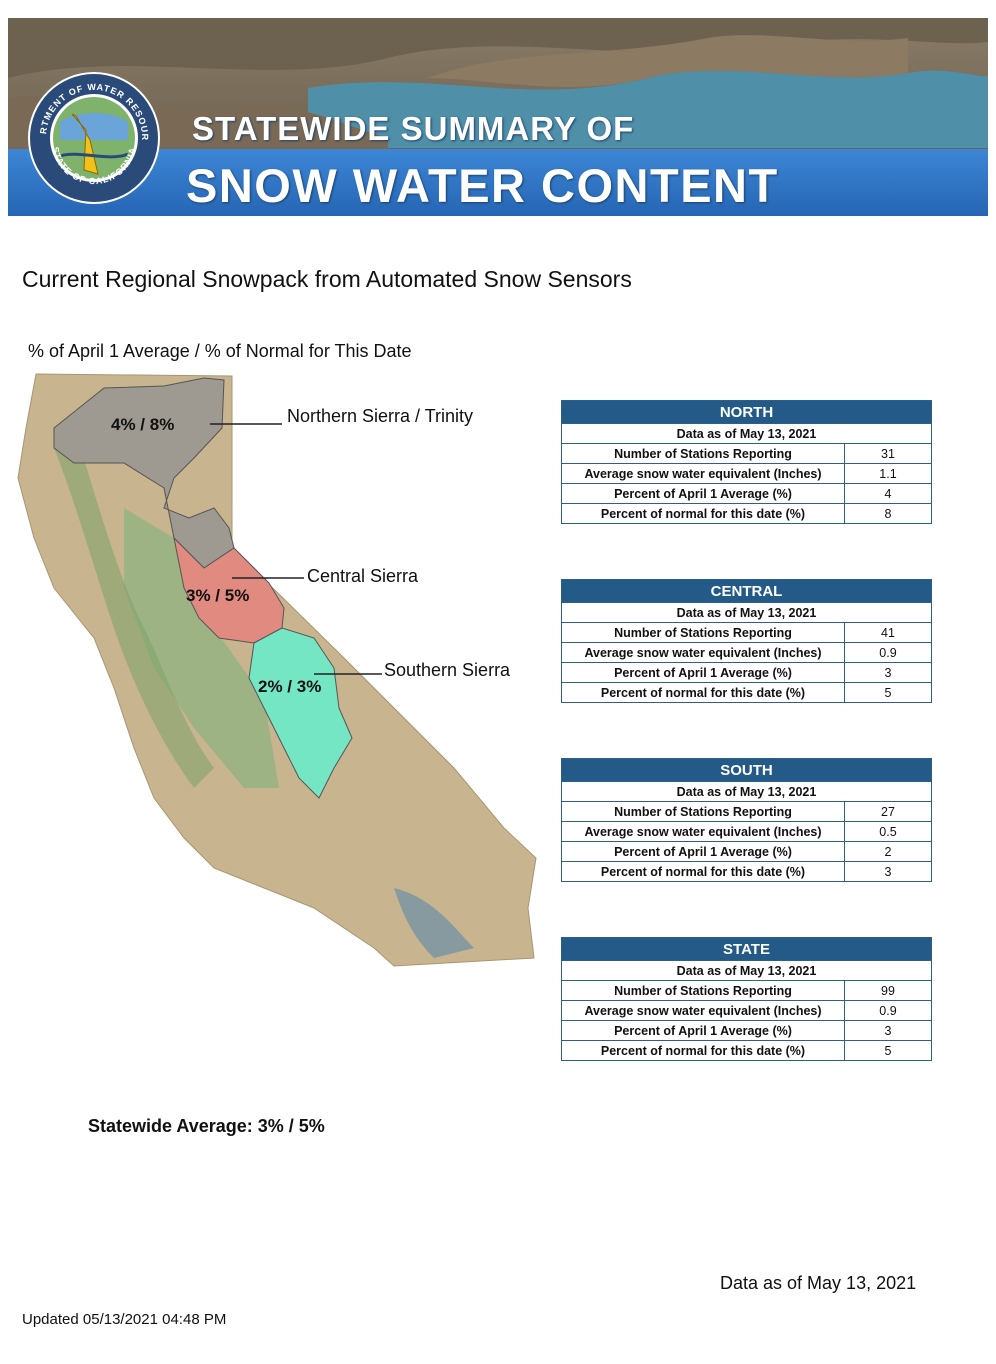 The width and height of the screenshot is (996, 1364). I want to click on table-title: SOUTH, so click(746, 770).